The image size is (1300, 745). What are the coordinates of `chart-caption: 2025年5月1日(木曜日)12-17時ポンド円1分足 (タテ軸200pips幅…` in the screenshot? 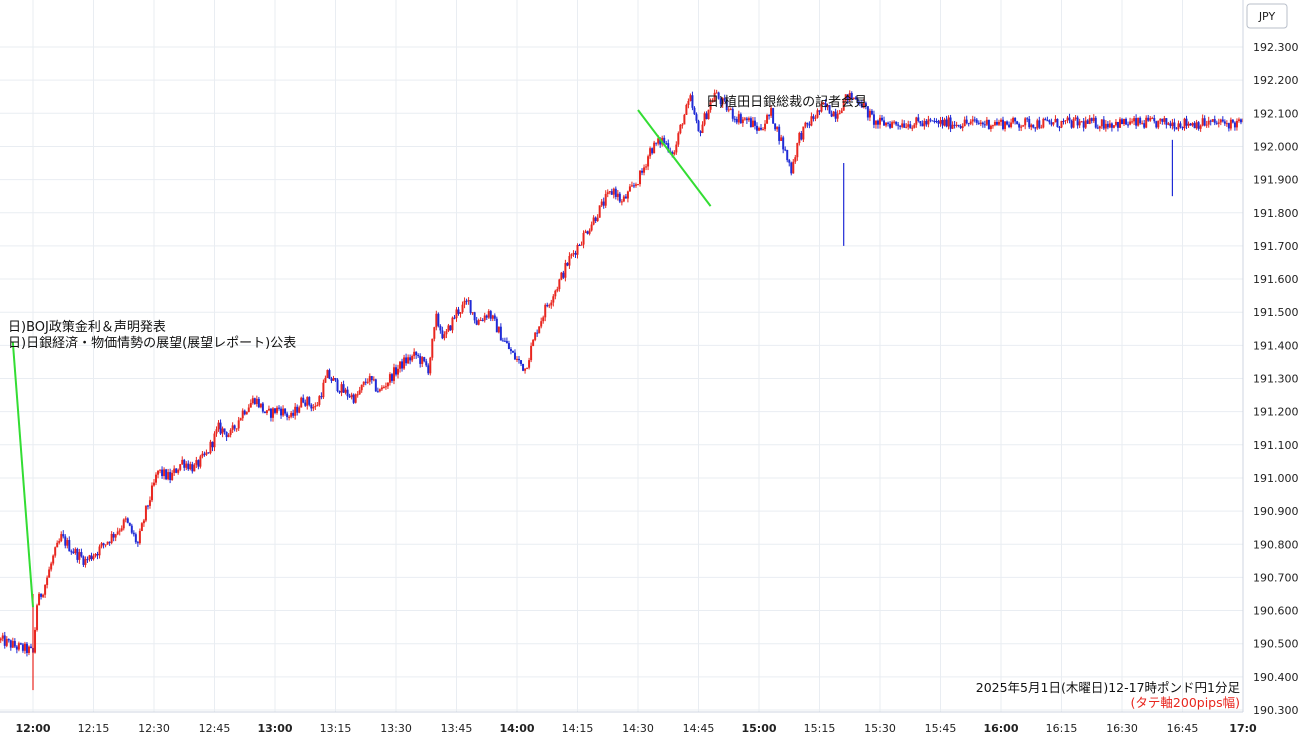 It's located at (1108, 695).